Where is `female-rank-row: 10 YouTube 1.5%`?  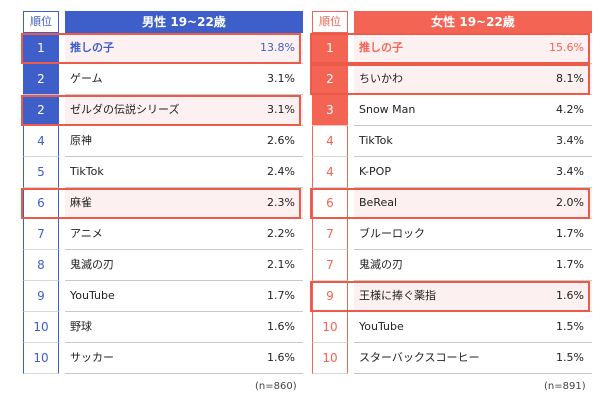 female-rank-row: 10 YouTube 1.5% is located at coordinates (452, 327).